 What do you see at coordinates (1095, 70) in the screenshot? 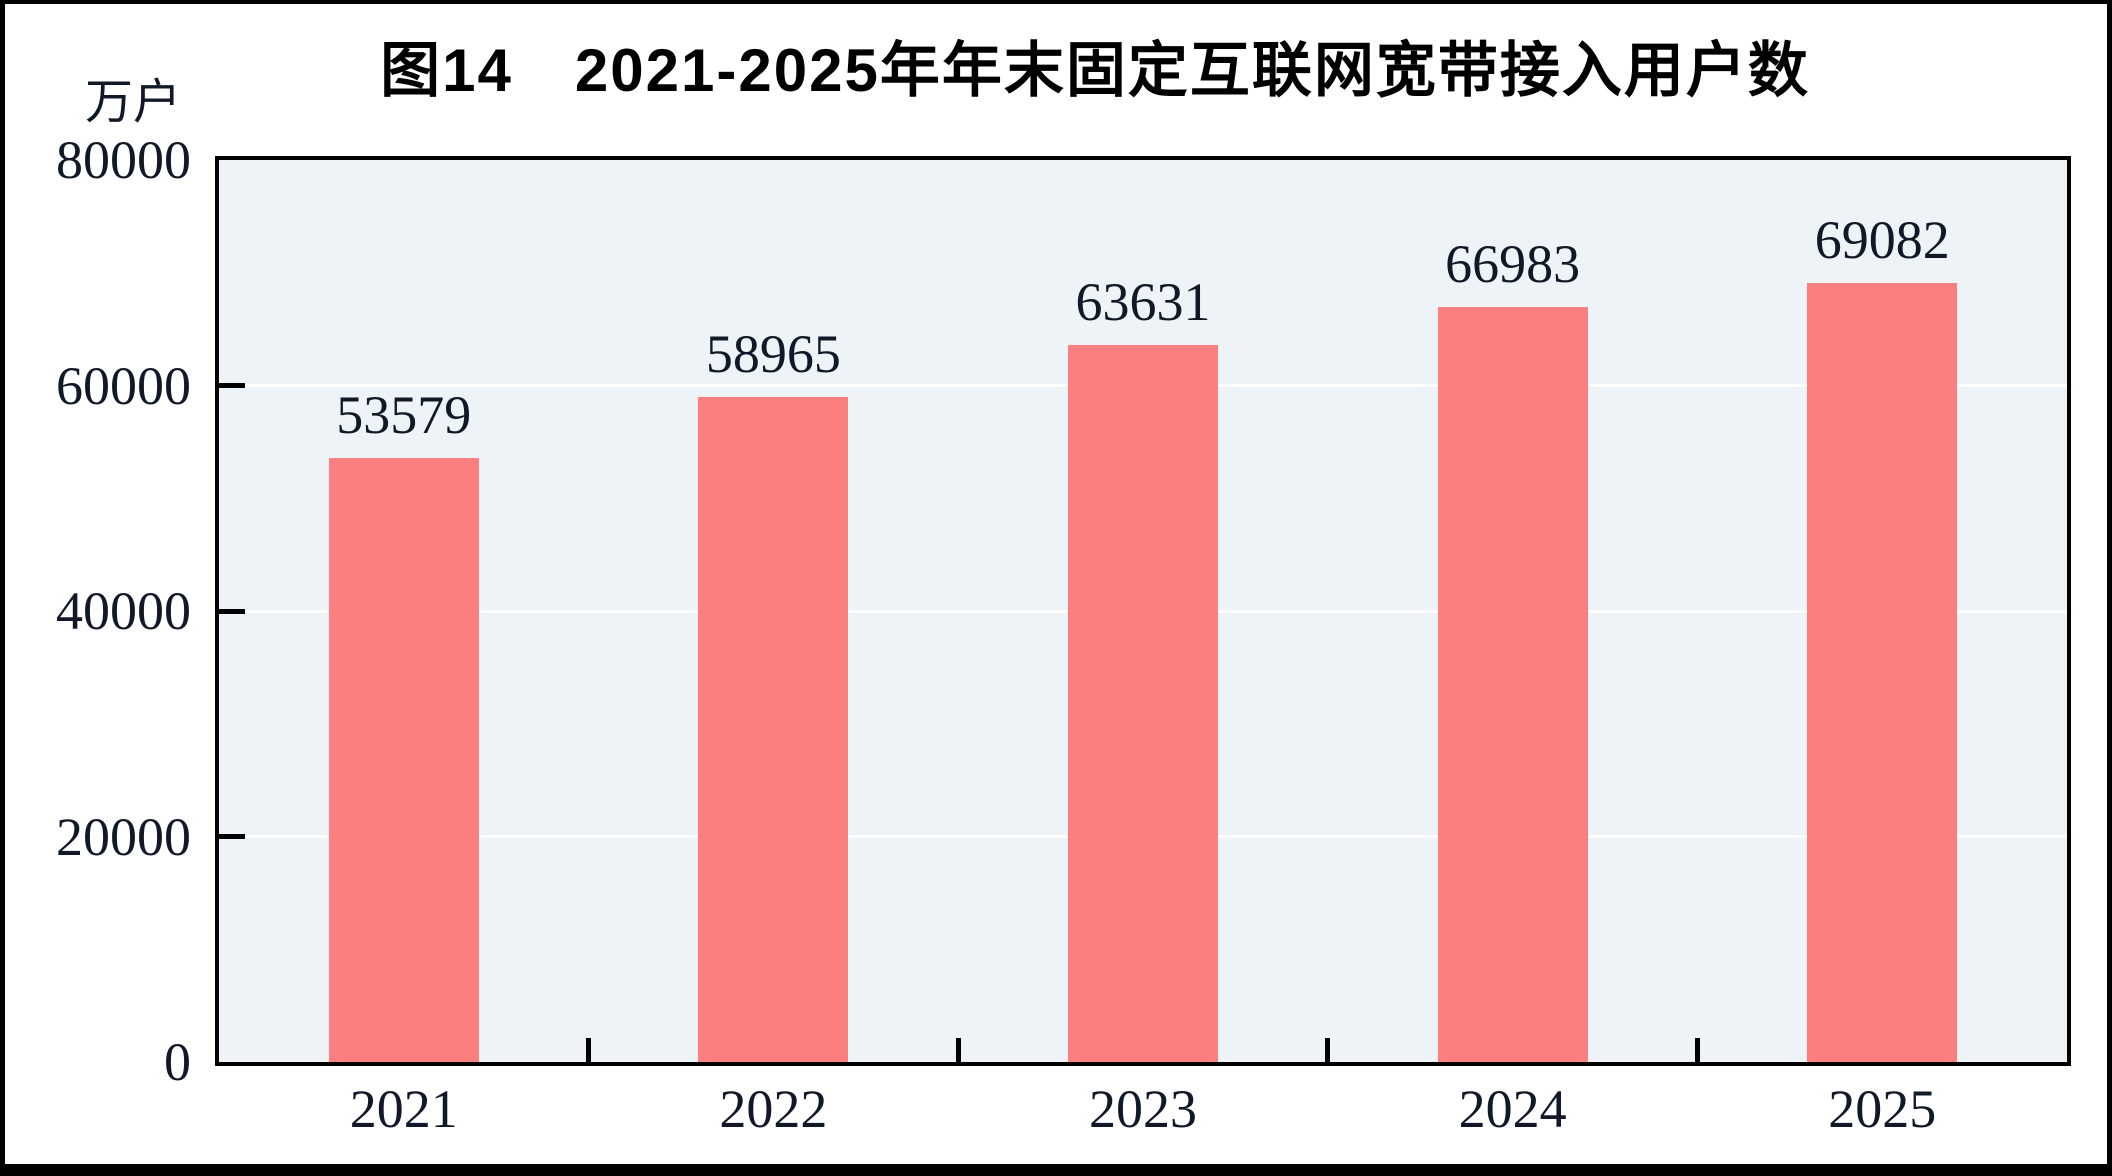
I see `chart-title: 图14 2021-2025年年末固定互联网宽带接入用户数` at bounding box center [1095, 70].